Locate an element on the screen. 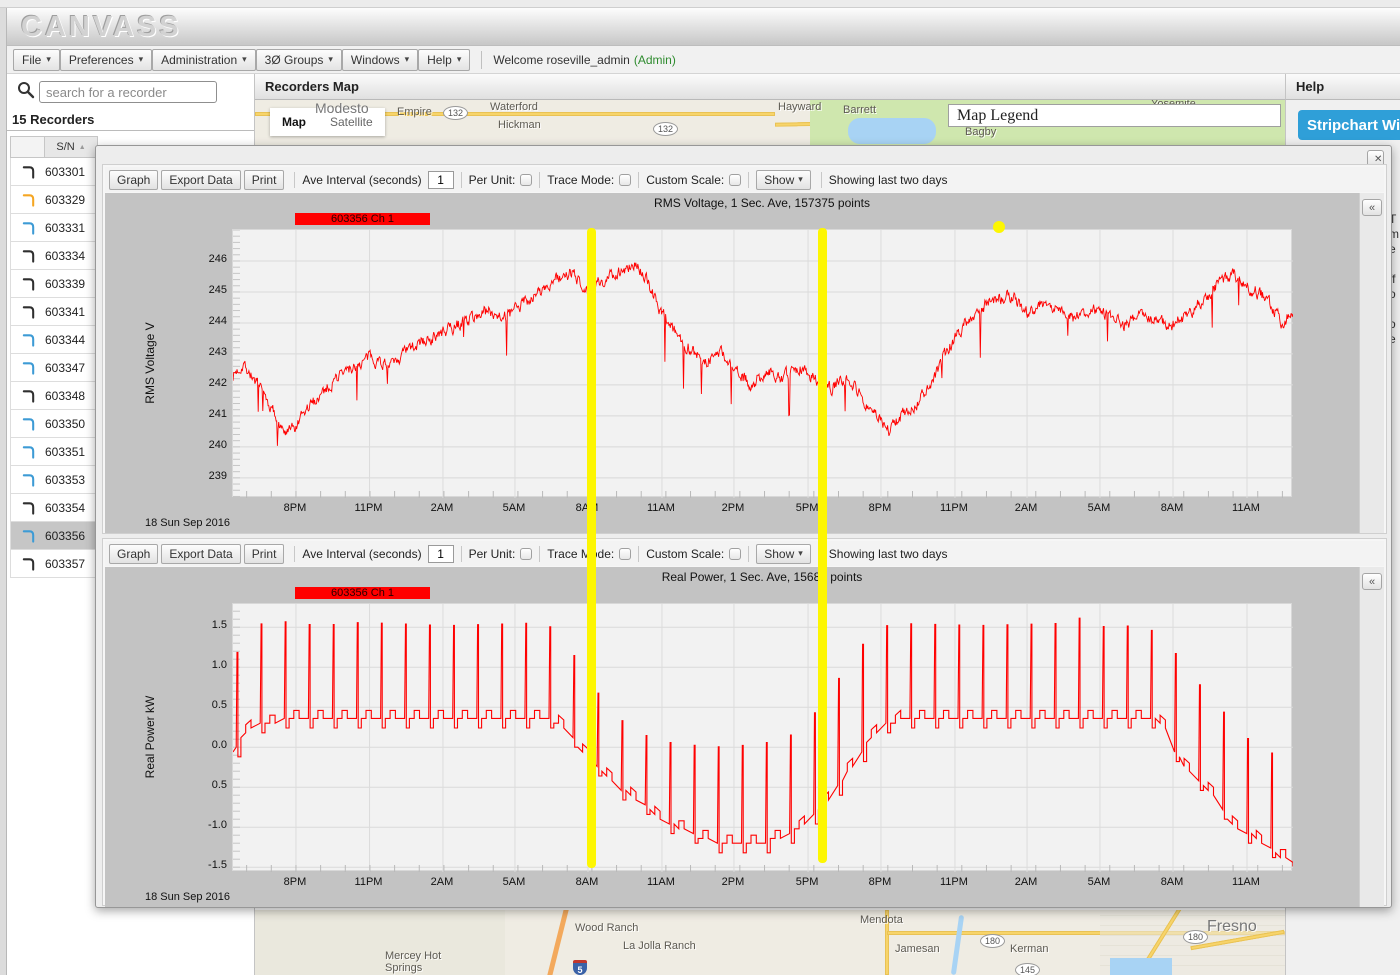 The width and height of the screenshot is (1400, 975). recorder-sn: 603348 is located at coordinates (65, 395).